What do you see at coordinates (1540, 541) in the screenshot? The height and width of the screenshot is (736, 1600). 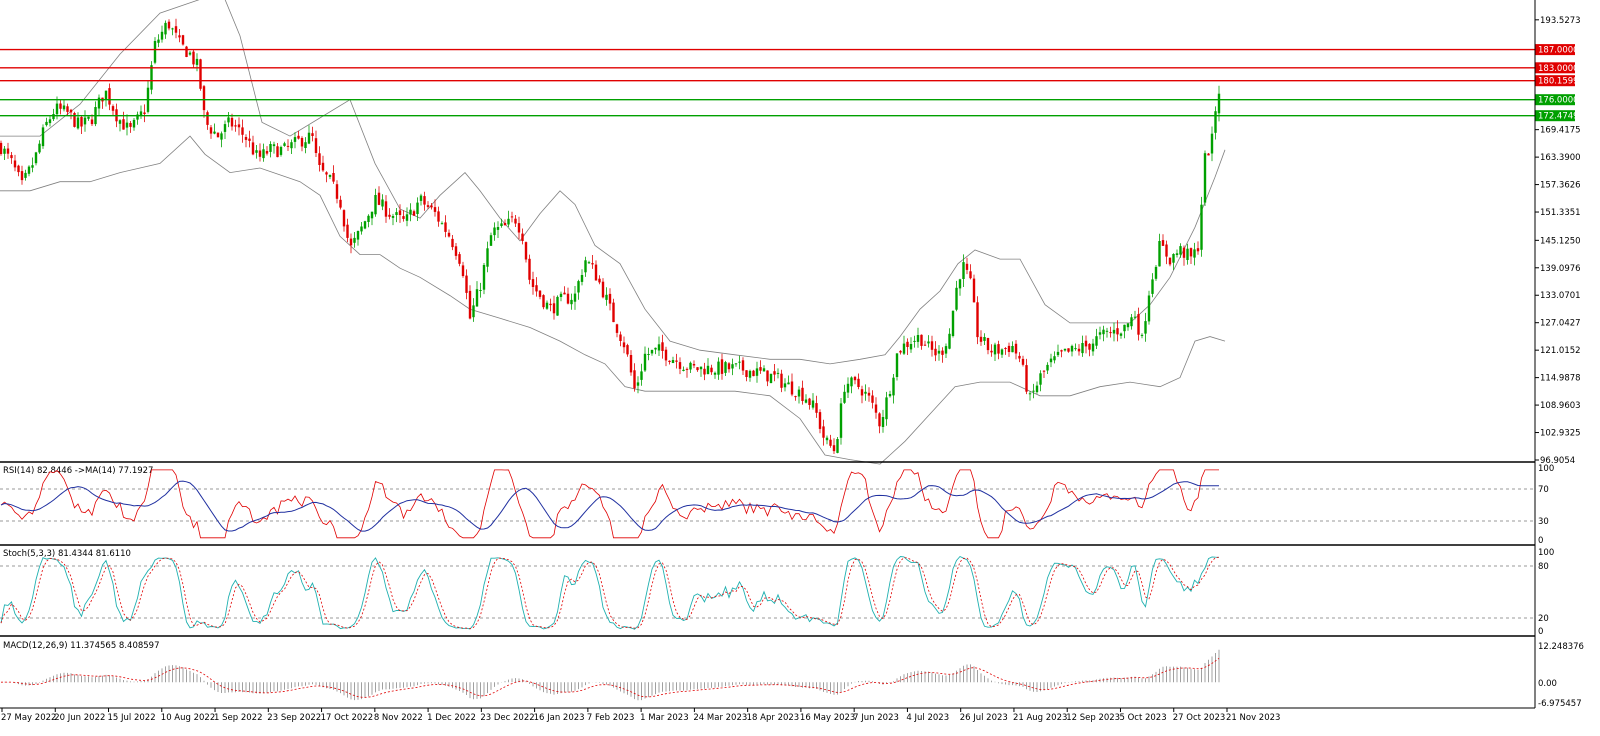 I see `rsi-axis-0: 0` at bounding box center [1540, 541].